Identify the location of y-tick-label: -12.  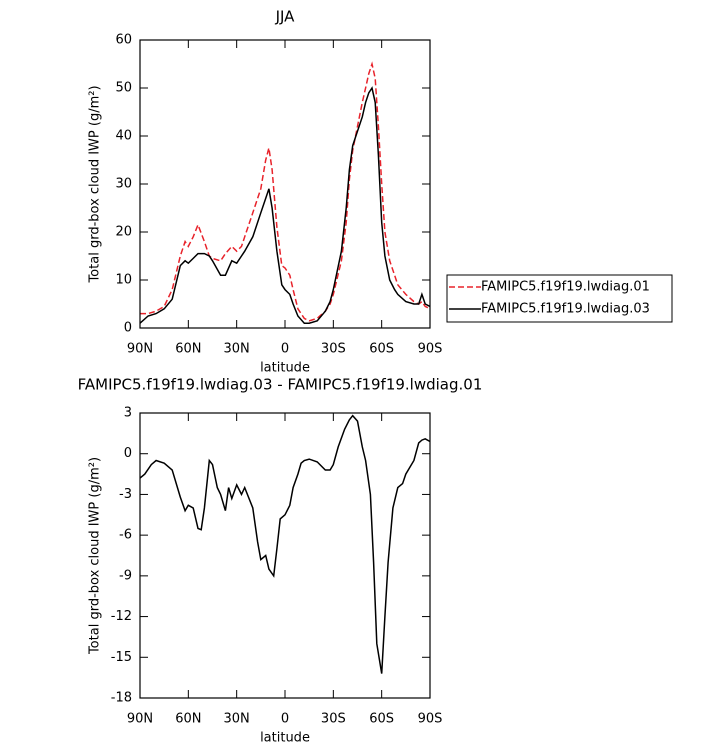
(121, 616).